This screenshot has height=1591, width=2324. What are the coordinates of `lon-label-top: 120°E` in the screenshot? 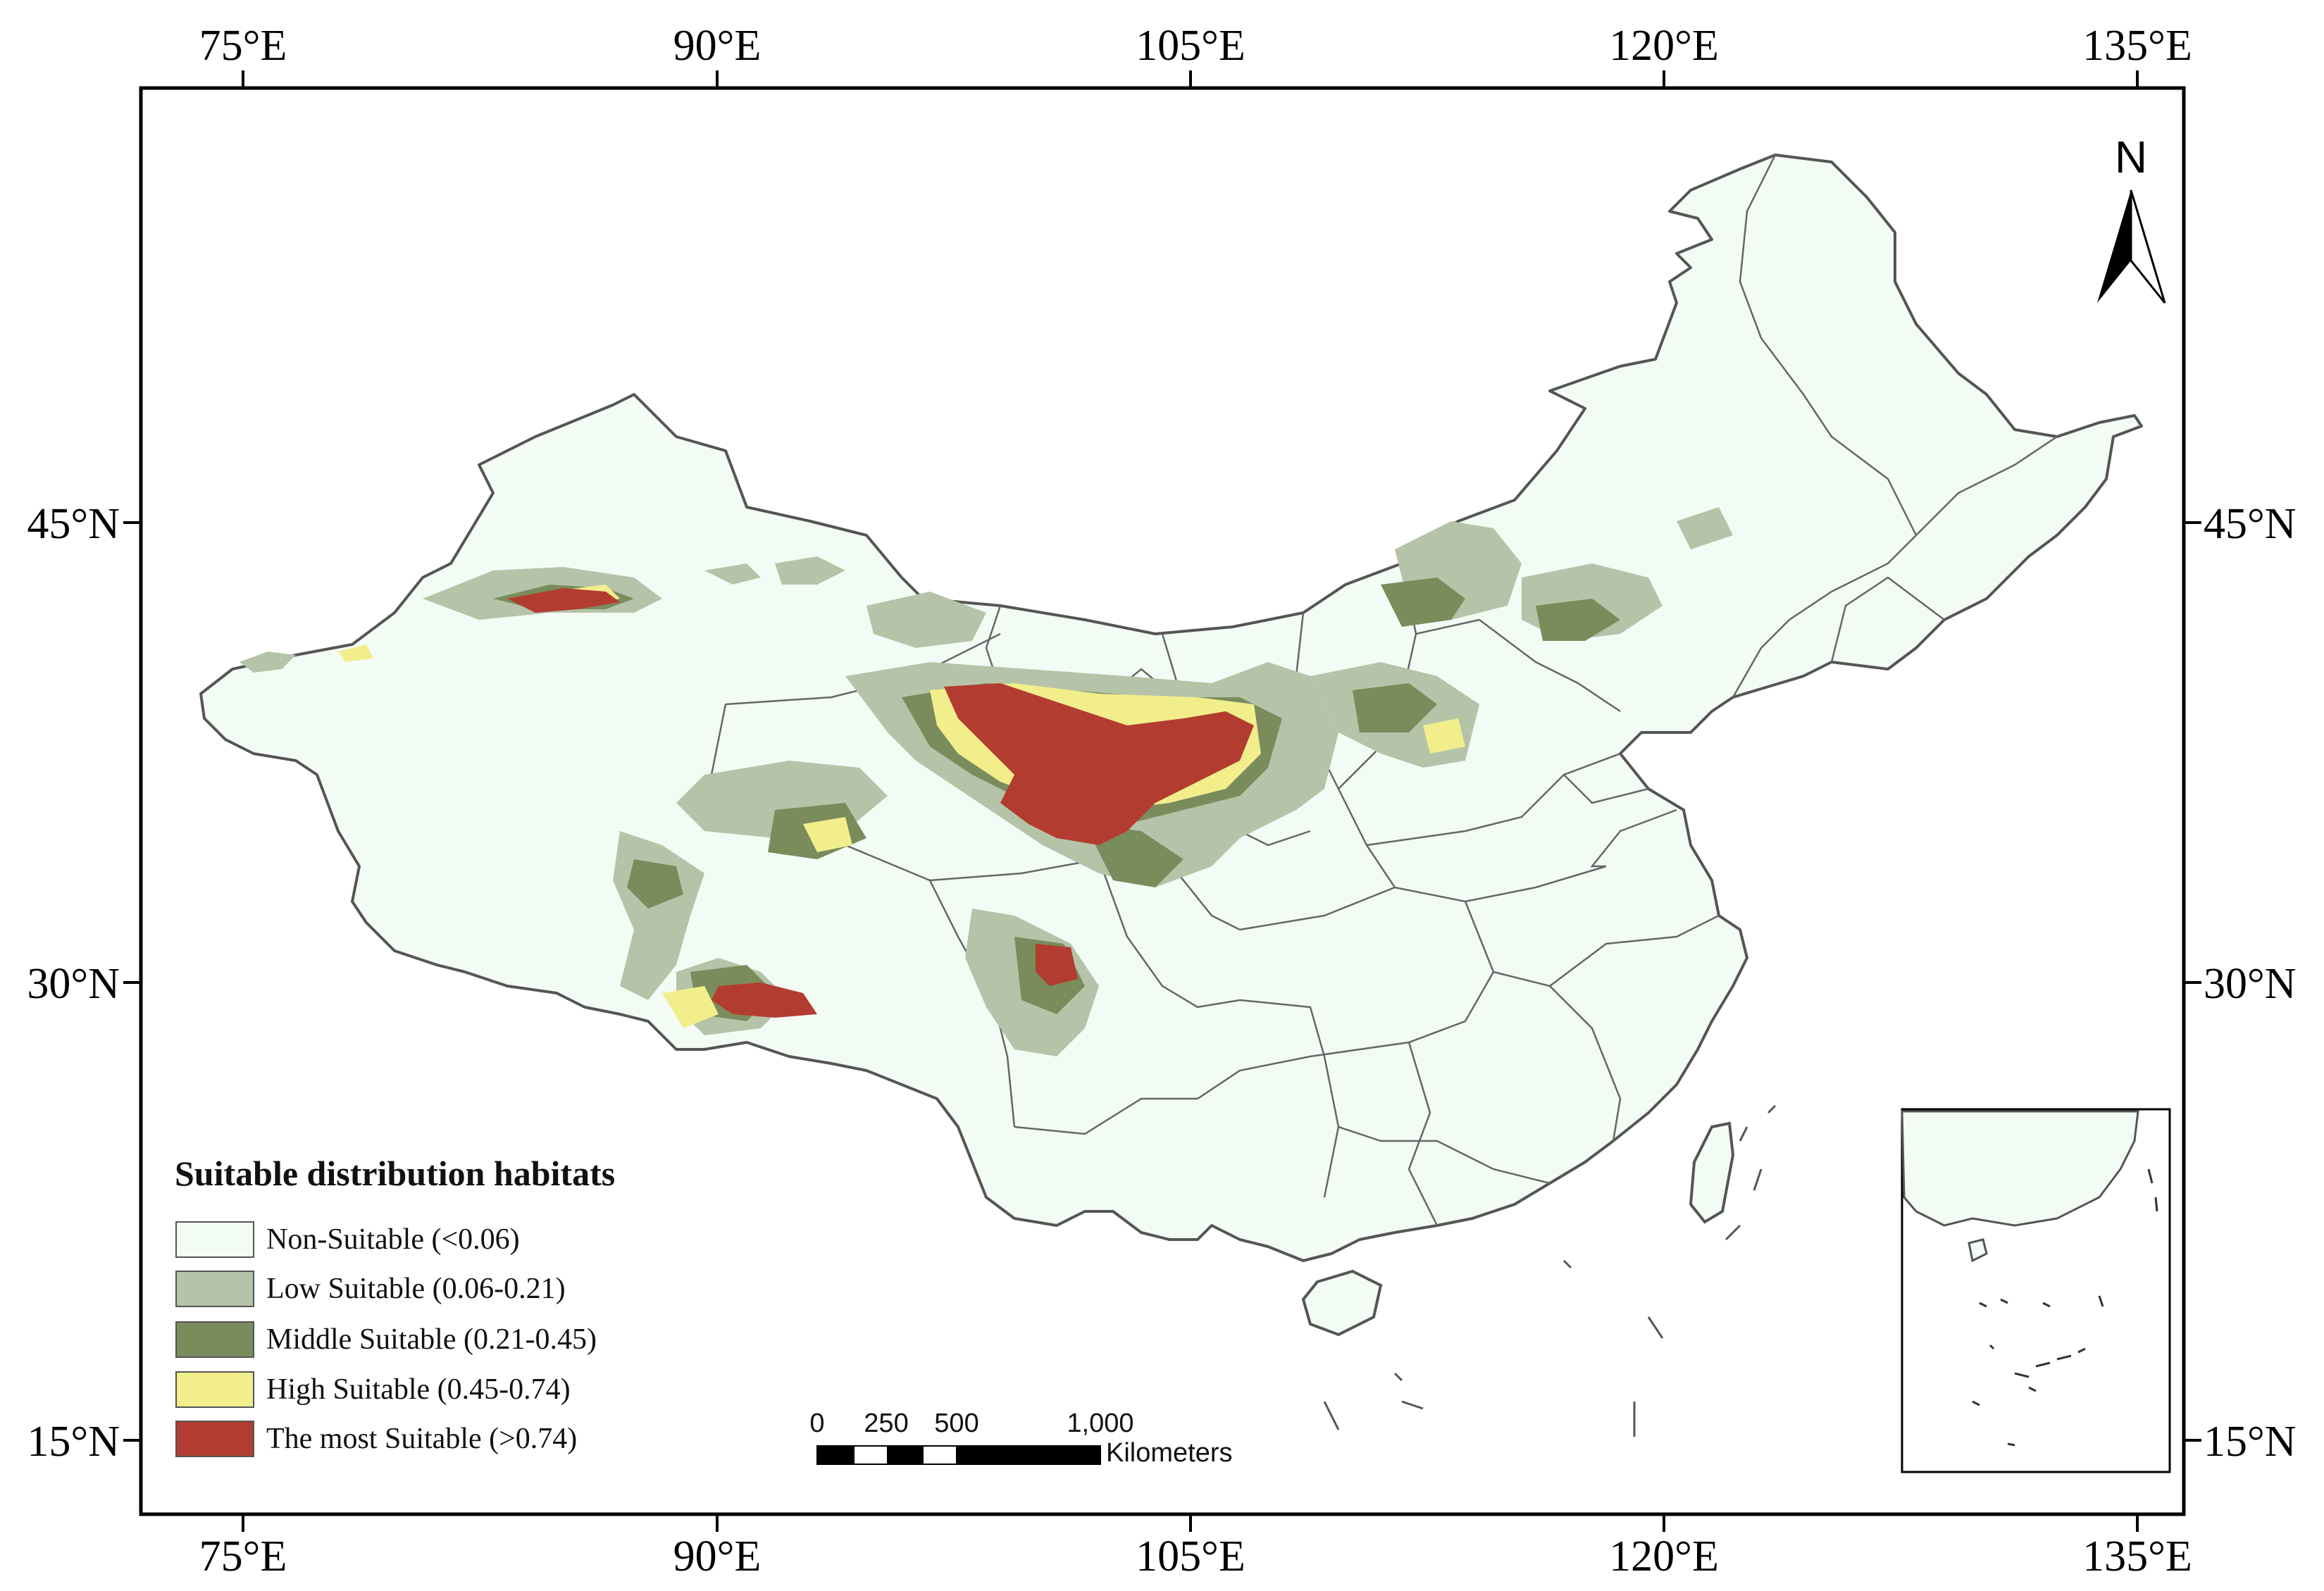 It's located at (1664, 46).